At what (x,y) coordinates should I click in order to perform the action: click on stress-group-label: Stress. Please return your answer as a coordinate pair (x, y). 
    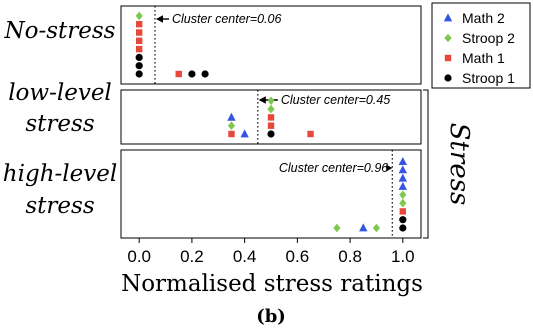
    Looking at the image, I should click on (459, 164).